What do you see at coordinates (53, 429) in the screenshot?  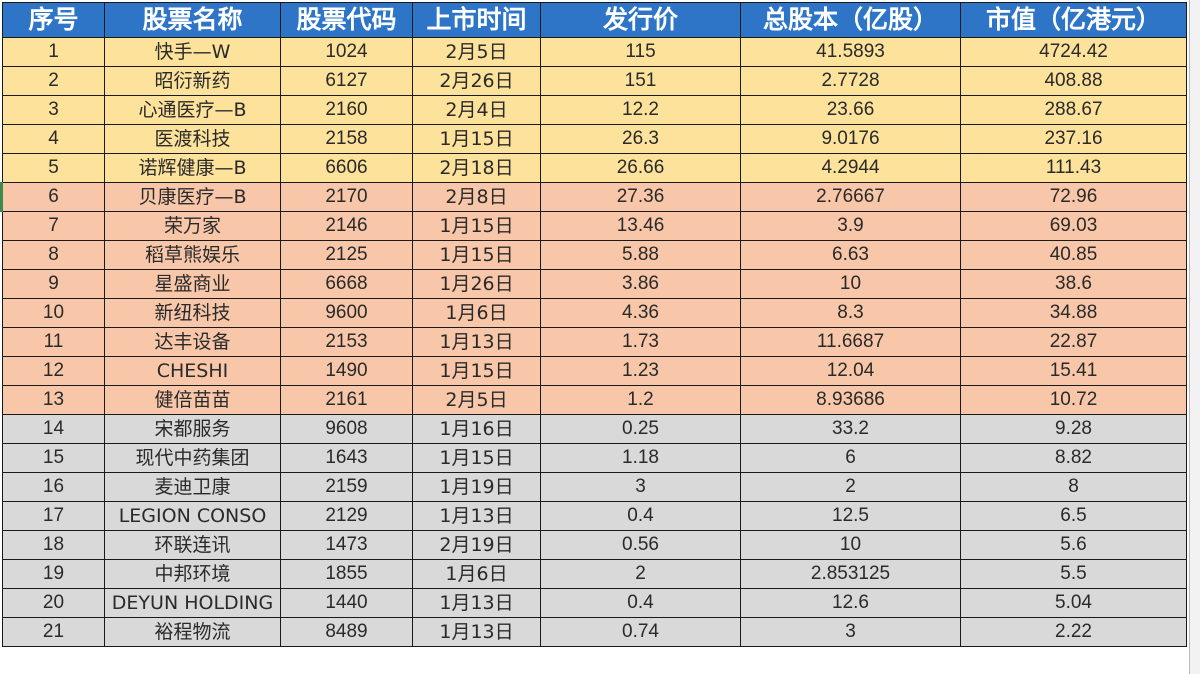 I see `cell-no: 14` at bounding box center [53, 429].